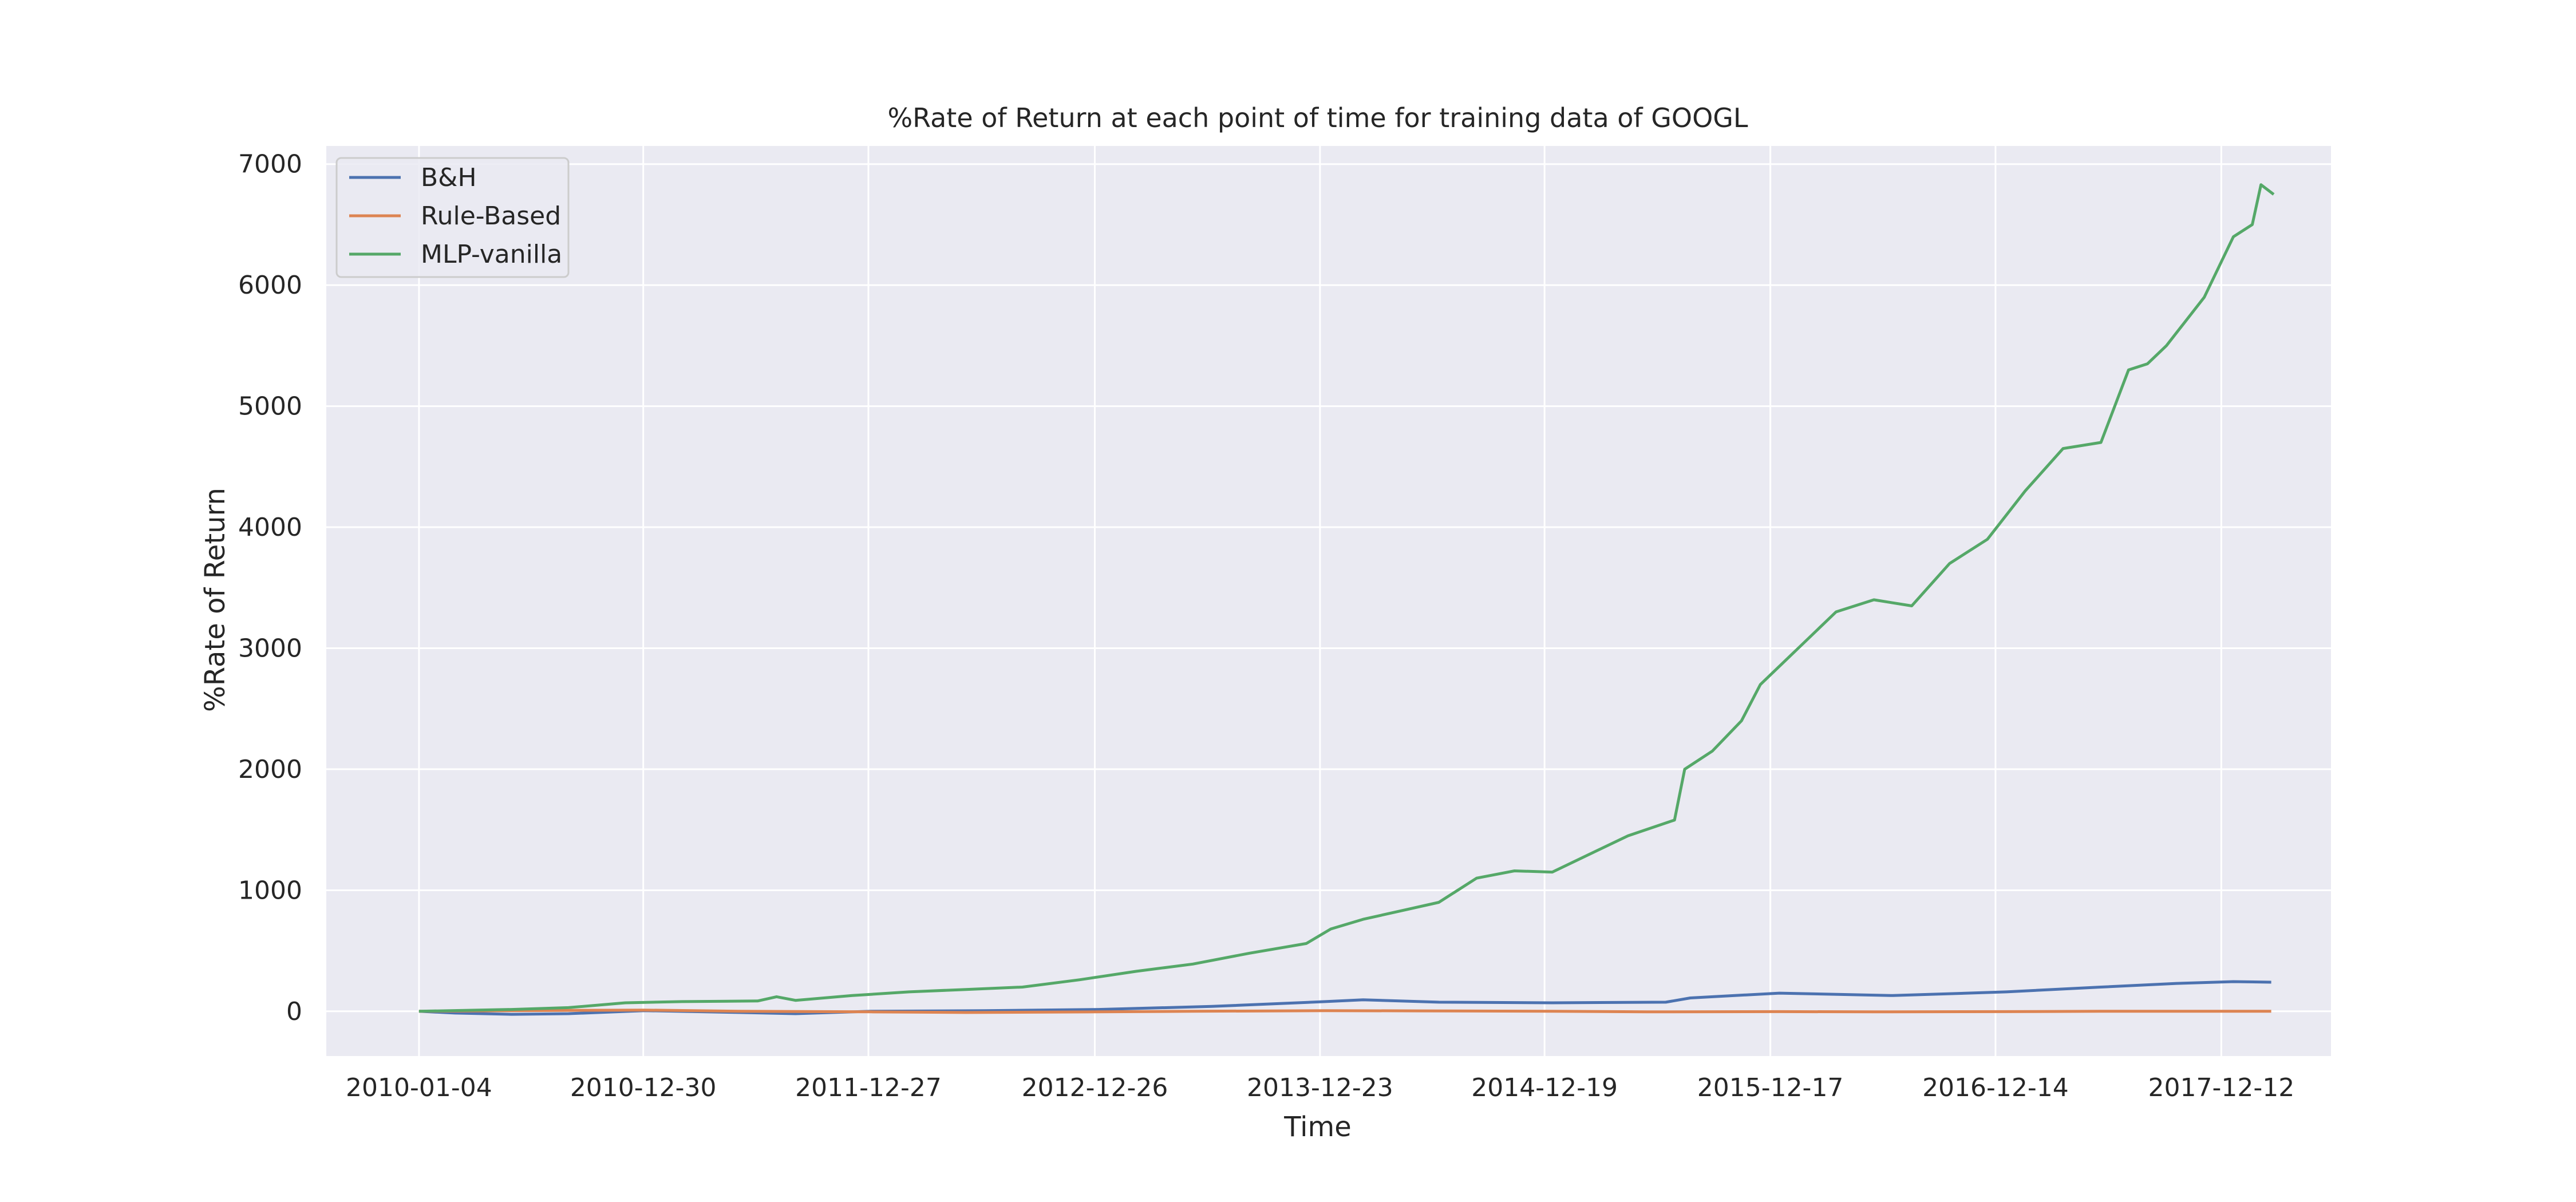 The image size is (2576, 1202). I want to click on x-tick-label: 2012-12-26, so click(1095, 1088).